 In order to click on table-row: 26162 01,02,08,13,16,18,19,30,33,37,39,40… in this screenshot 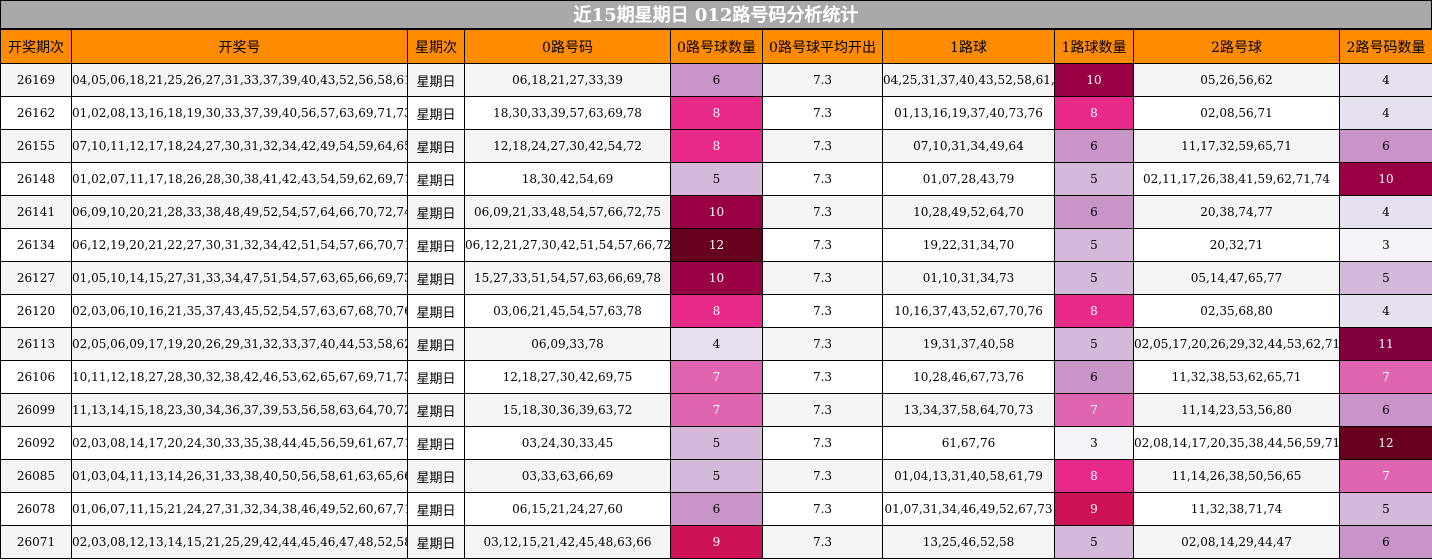, I will do `click(716, 113)`.